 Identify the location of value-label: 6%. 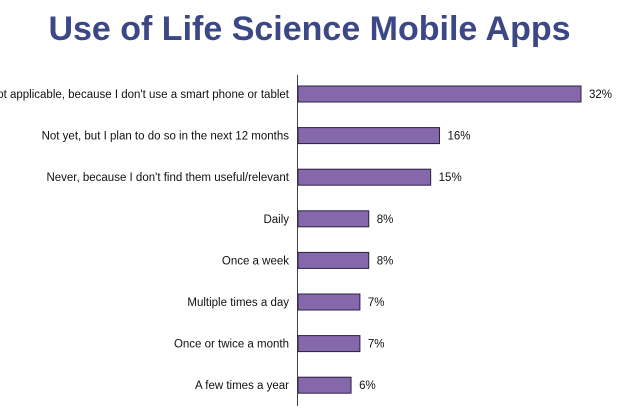
(367, 386).